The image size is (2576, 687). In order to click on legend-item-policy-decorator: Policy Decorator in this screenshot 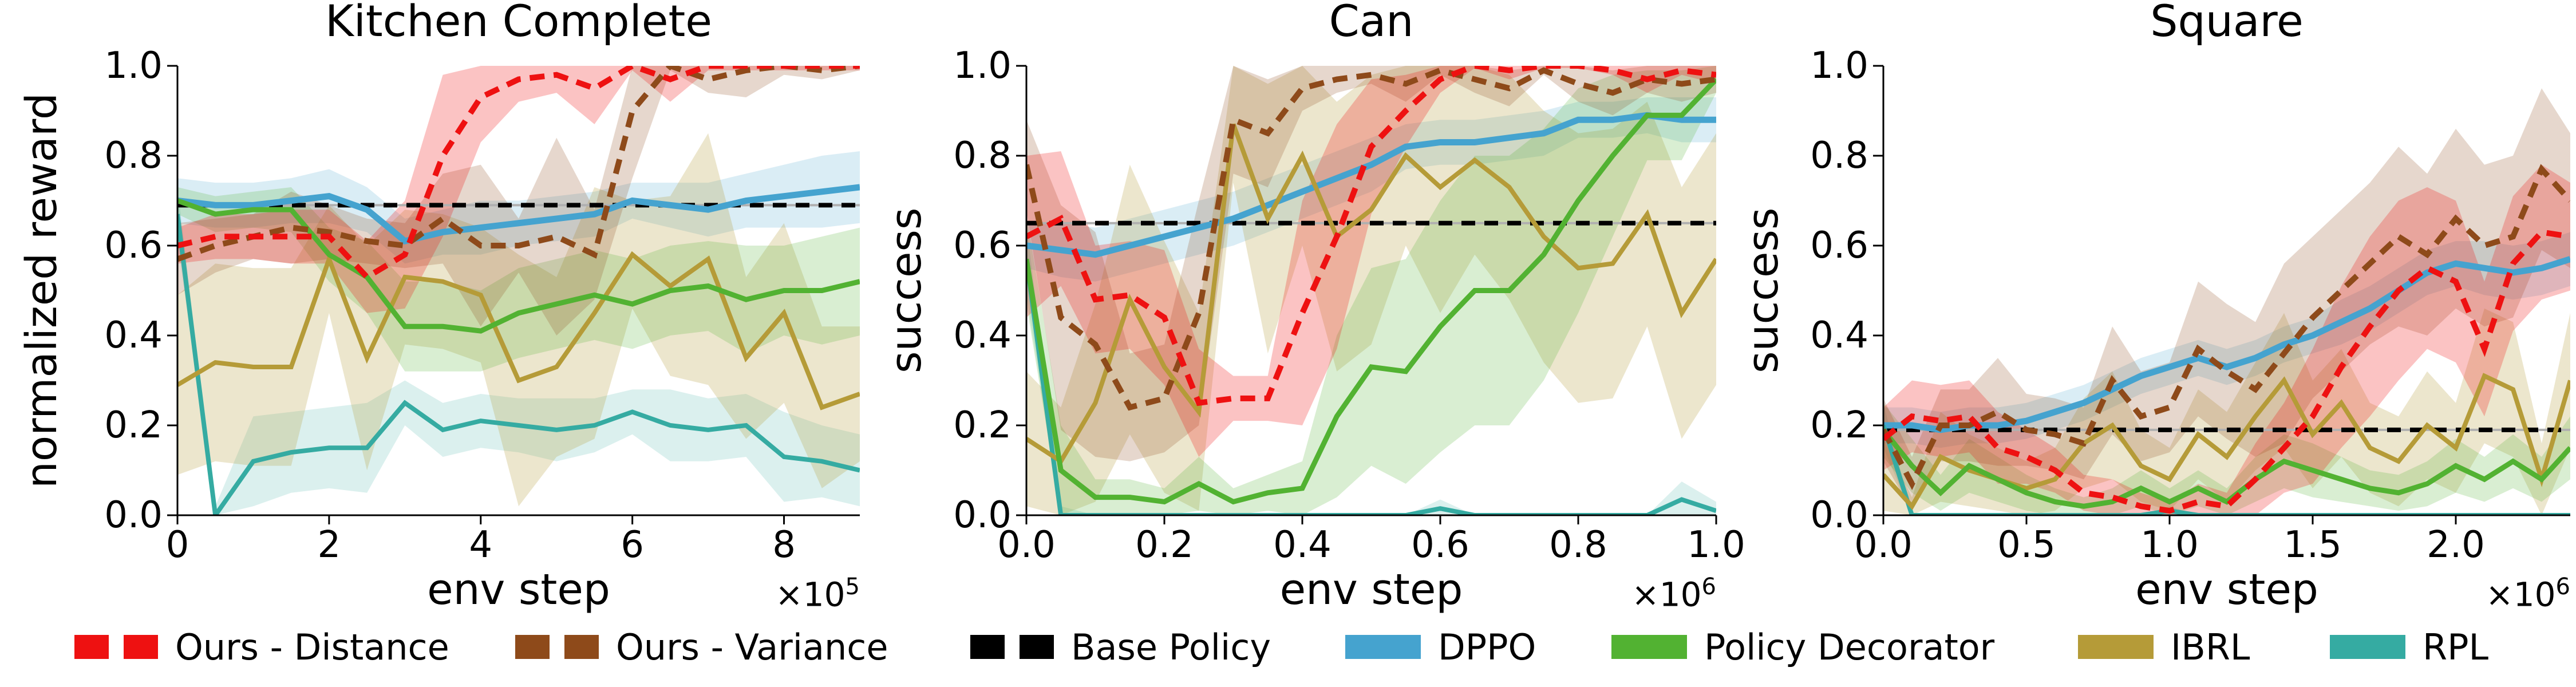, I will do `click(1802, 646)`.